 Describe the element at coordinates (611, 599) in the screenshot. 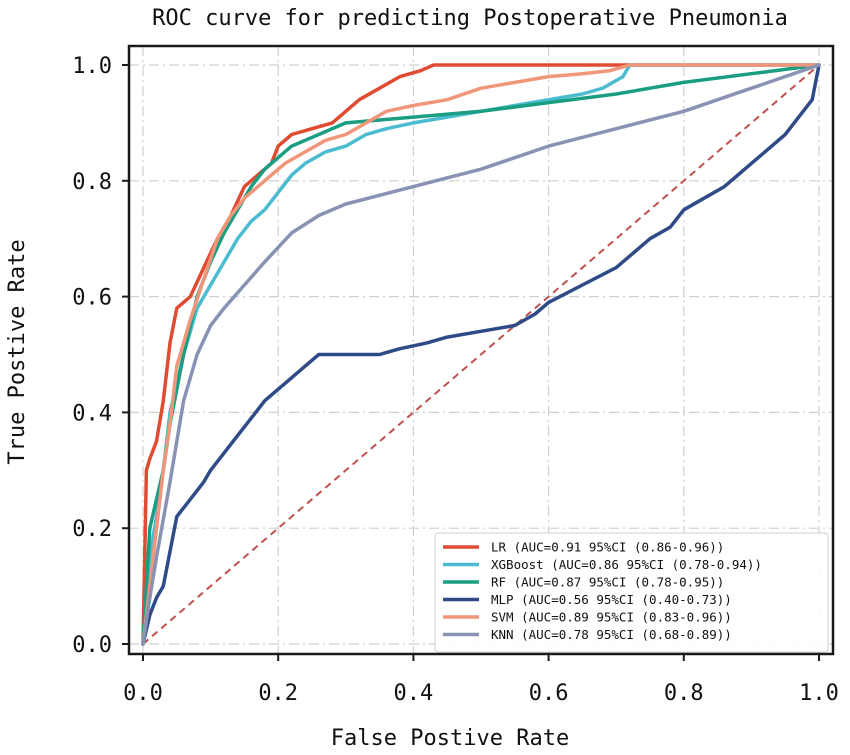

I see `legend-label-mlp: MLP (AUC=0.56 95%CI (0.40-0.73))` at that location.